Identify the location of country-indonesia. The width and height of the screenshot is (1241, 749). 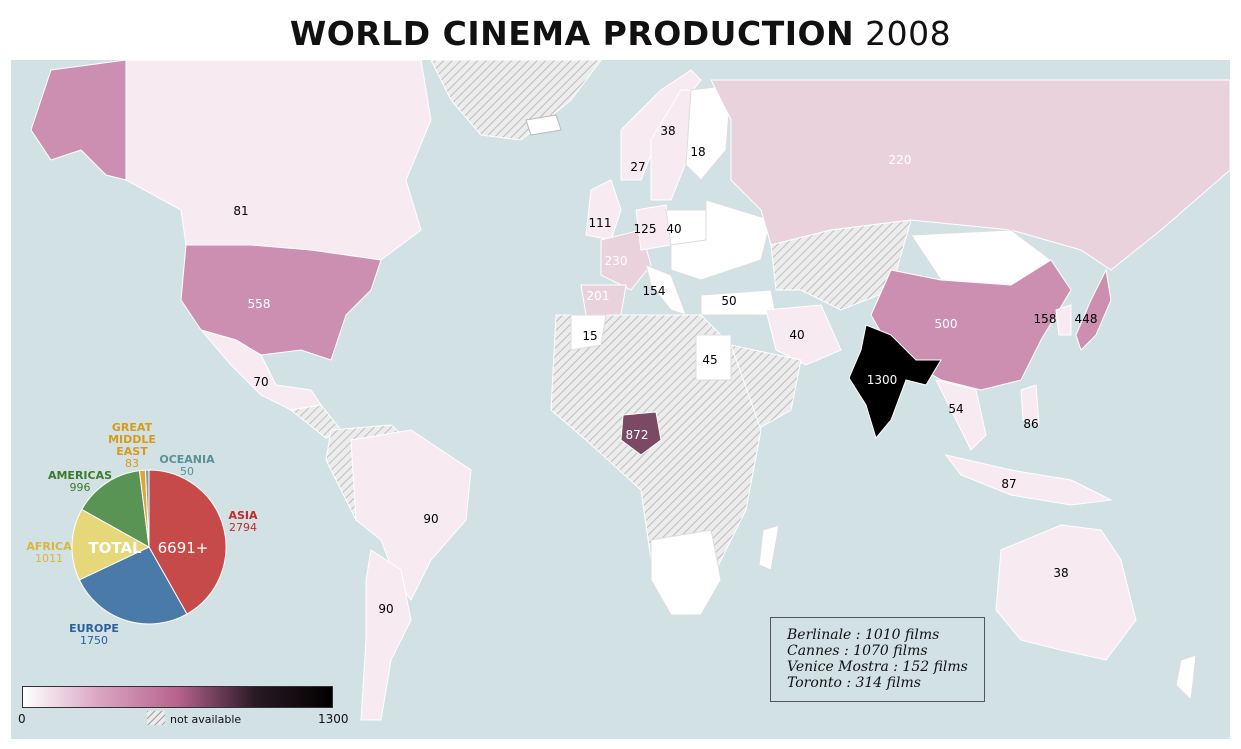
(1028, 480).